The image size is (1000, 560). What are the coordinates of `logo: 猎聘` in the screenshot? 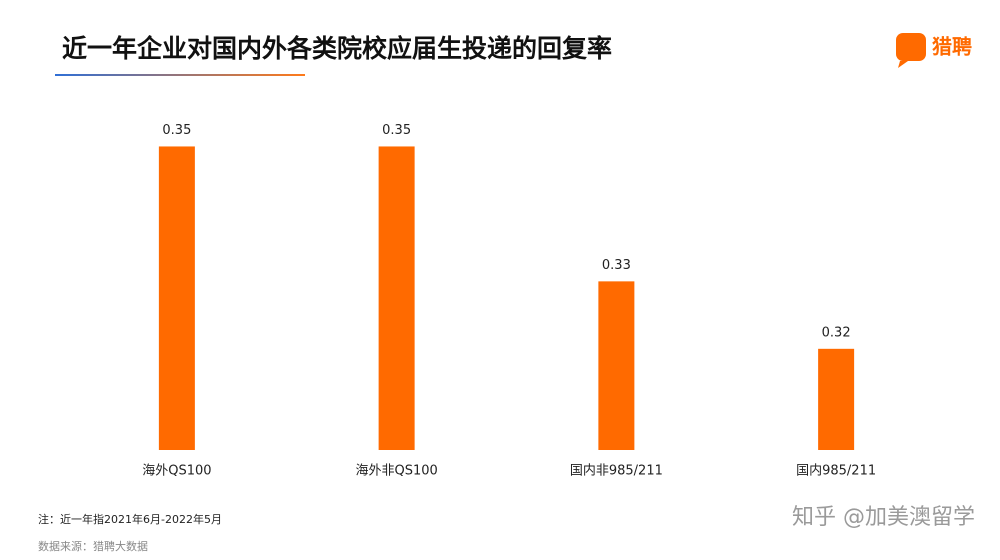 It's located at (934, 50).